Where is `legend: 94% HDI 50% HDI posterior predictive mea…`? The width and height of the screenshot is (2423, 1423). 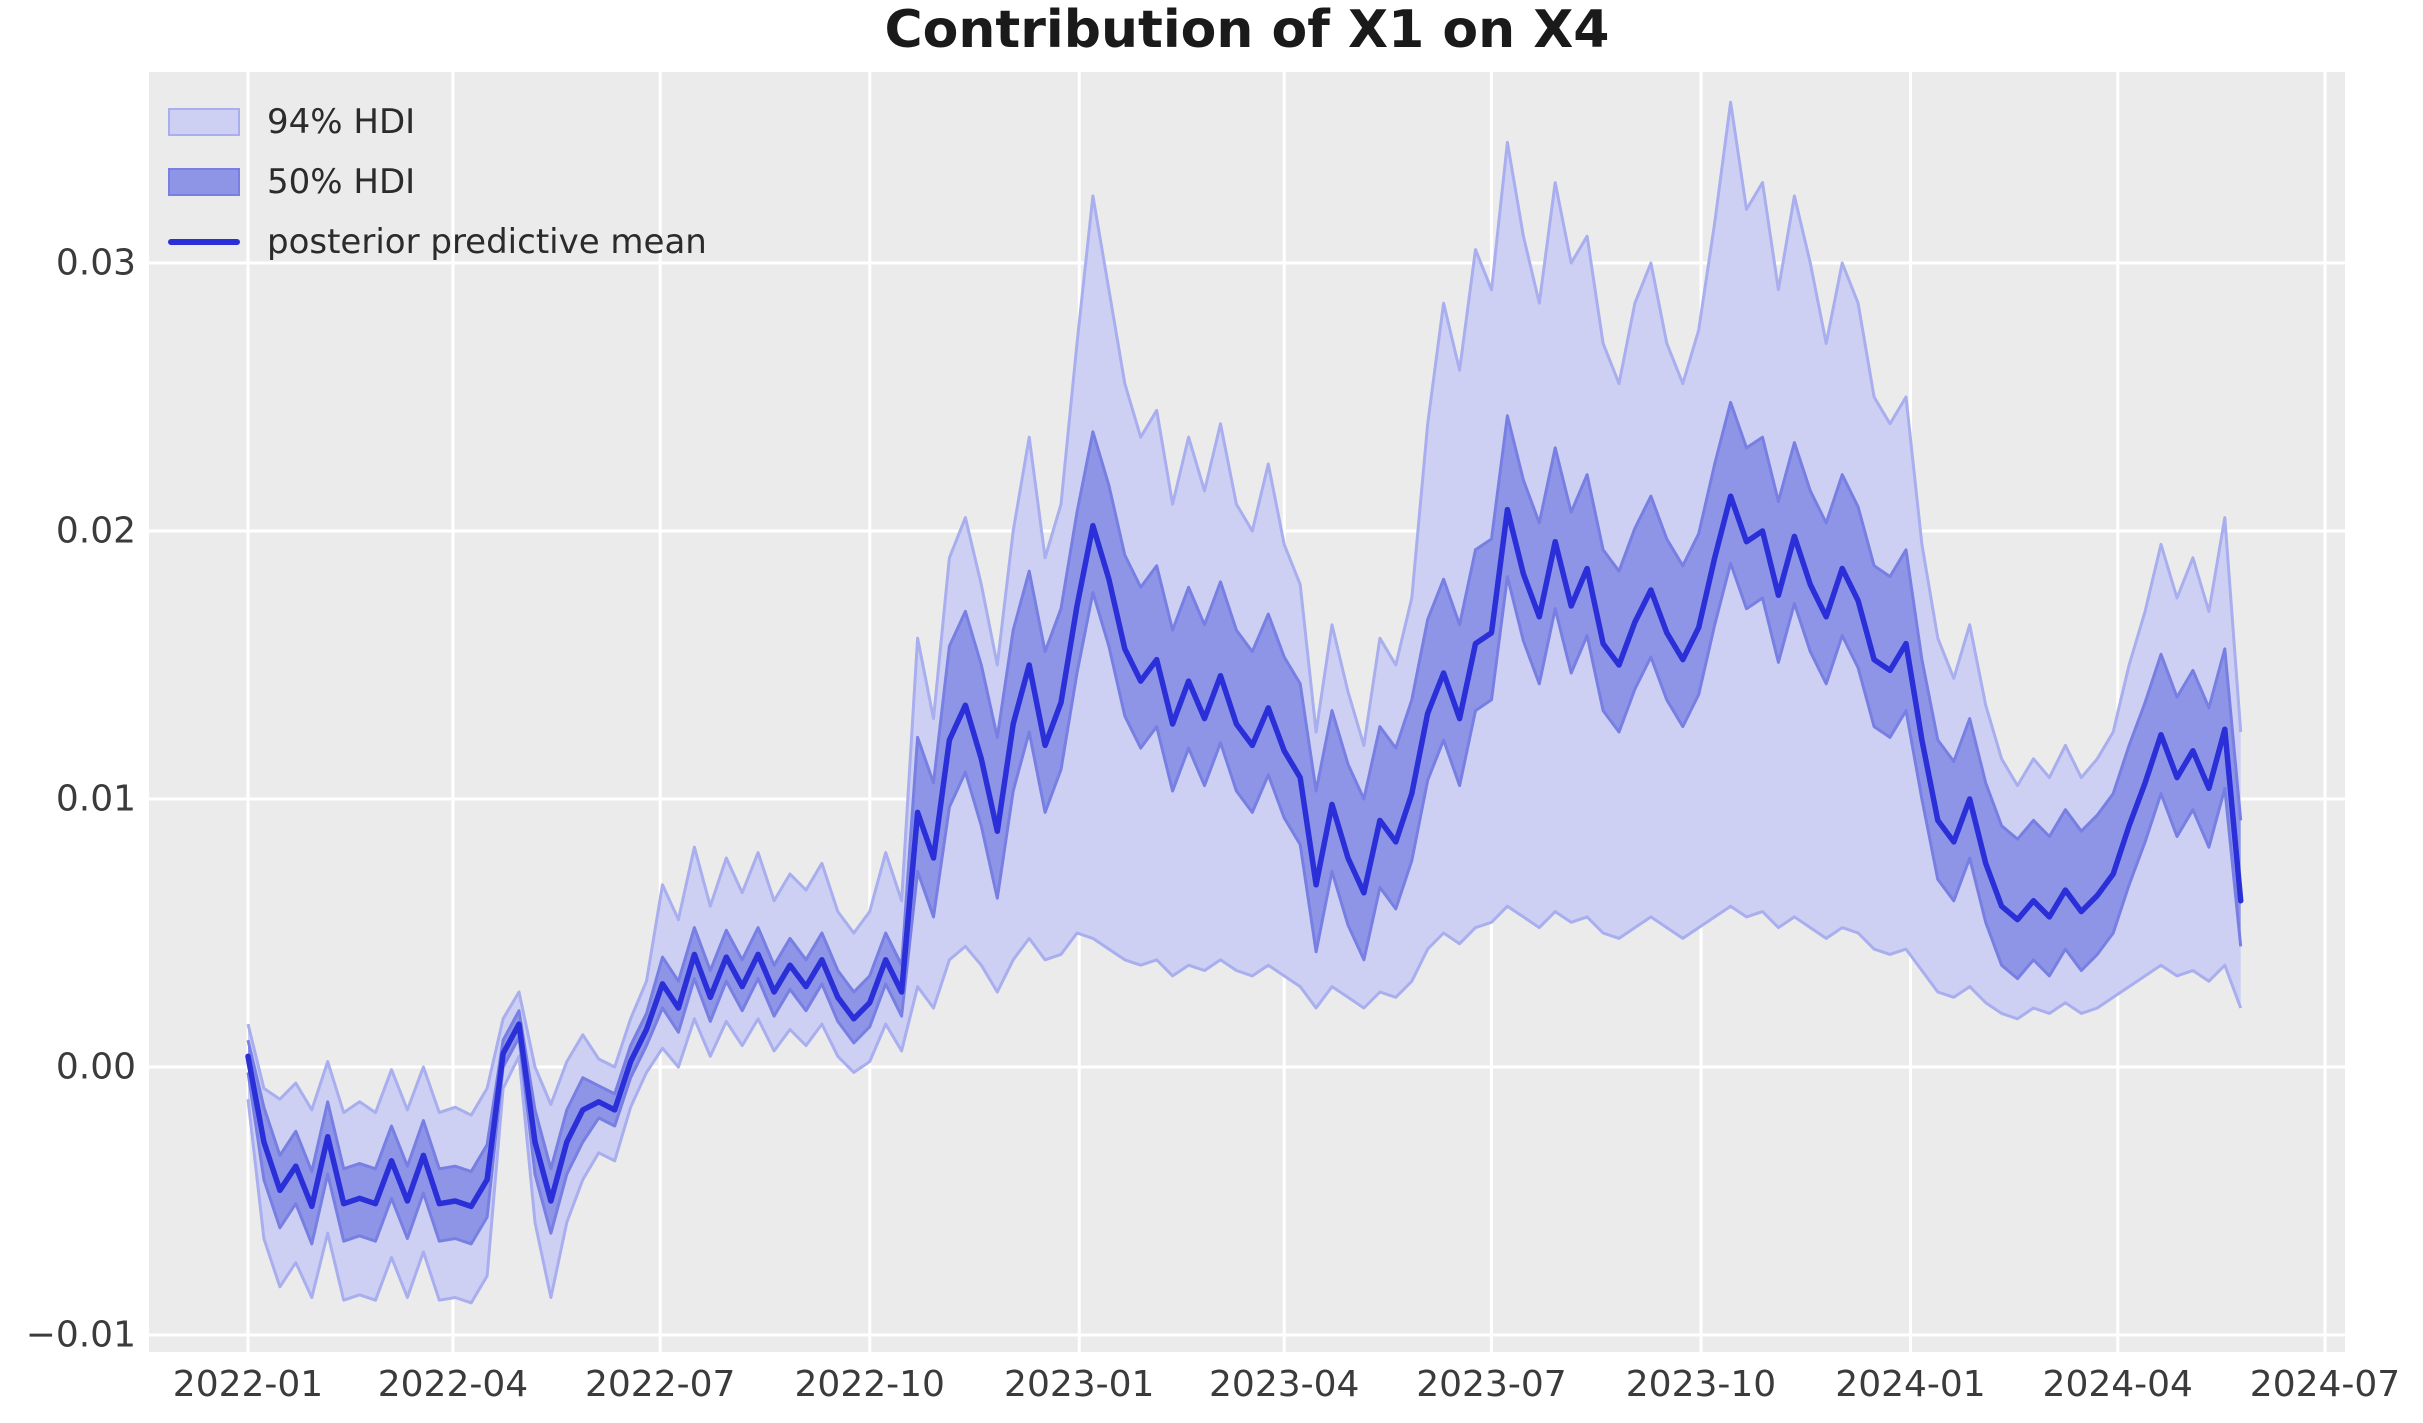
legend: 94% HDI 50% HDI posterior predictive mea… is located at coordinates (437, 182).